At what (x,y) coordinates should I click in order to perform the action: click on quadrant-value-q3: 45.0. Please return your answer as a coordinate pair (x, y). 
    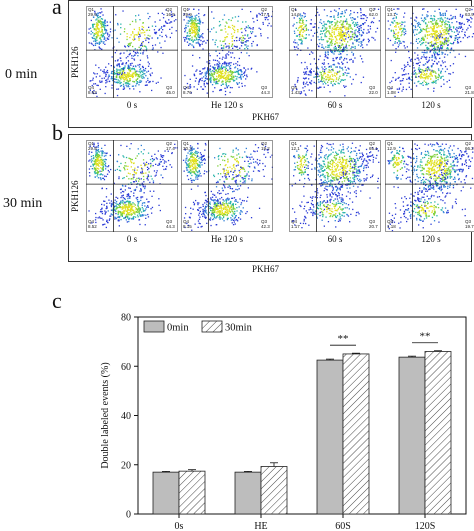
    Looking at the image, I should click on (170, 92).